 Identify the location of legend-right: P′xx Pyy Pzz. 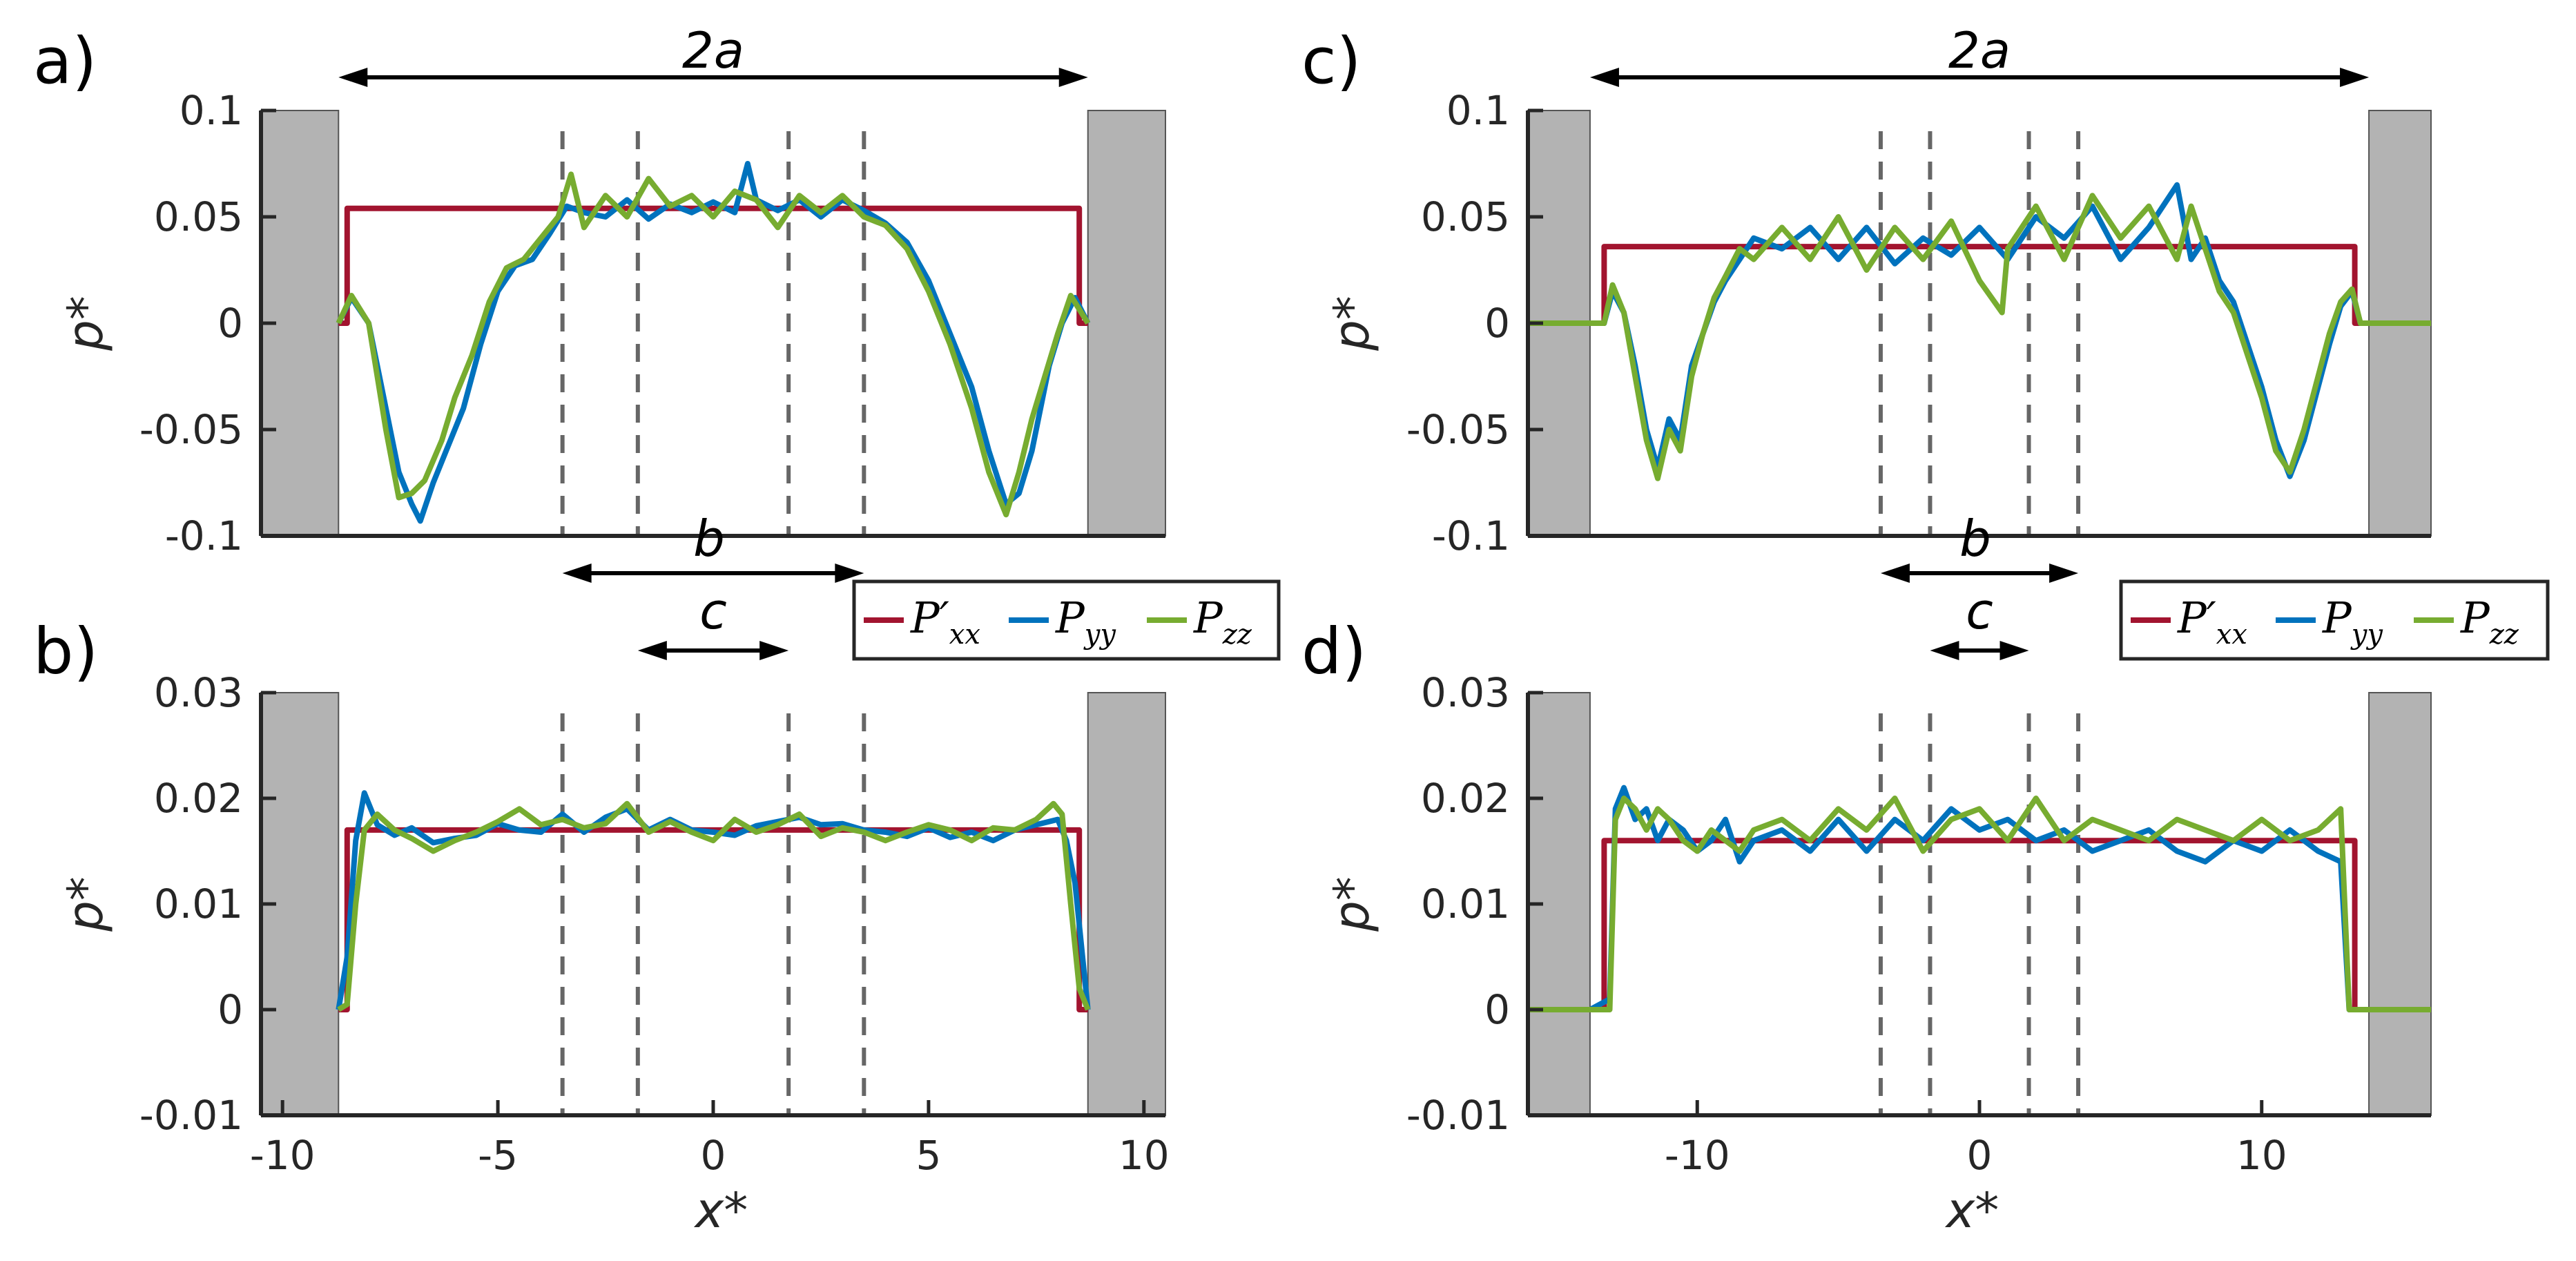
(2334, 620).